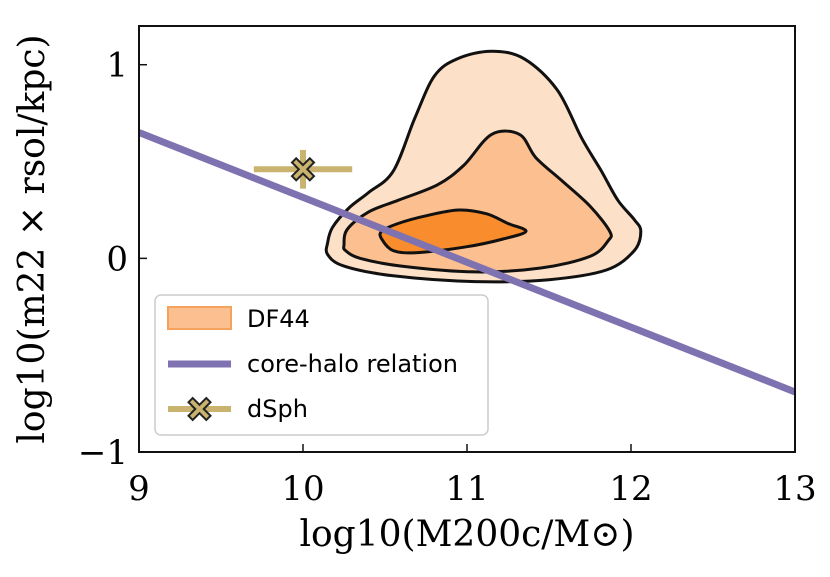  I want to click on legend-df44-label: DF44, so click(278, 319).